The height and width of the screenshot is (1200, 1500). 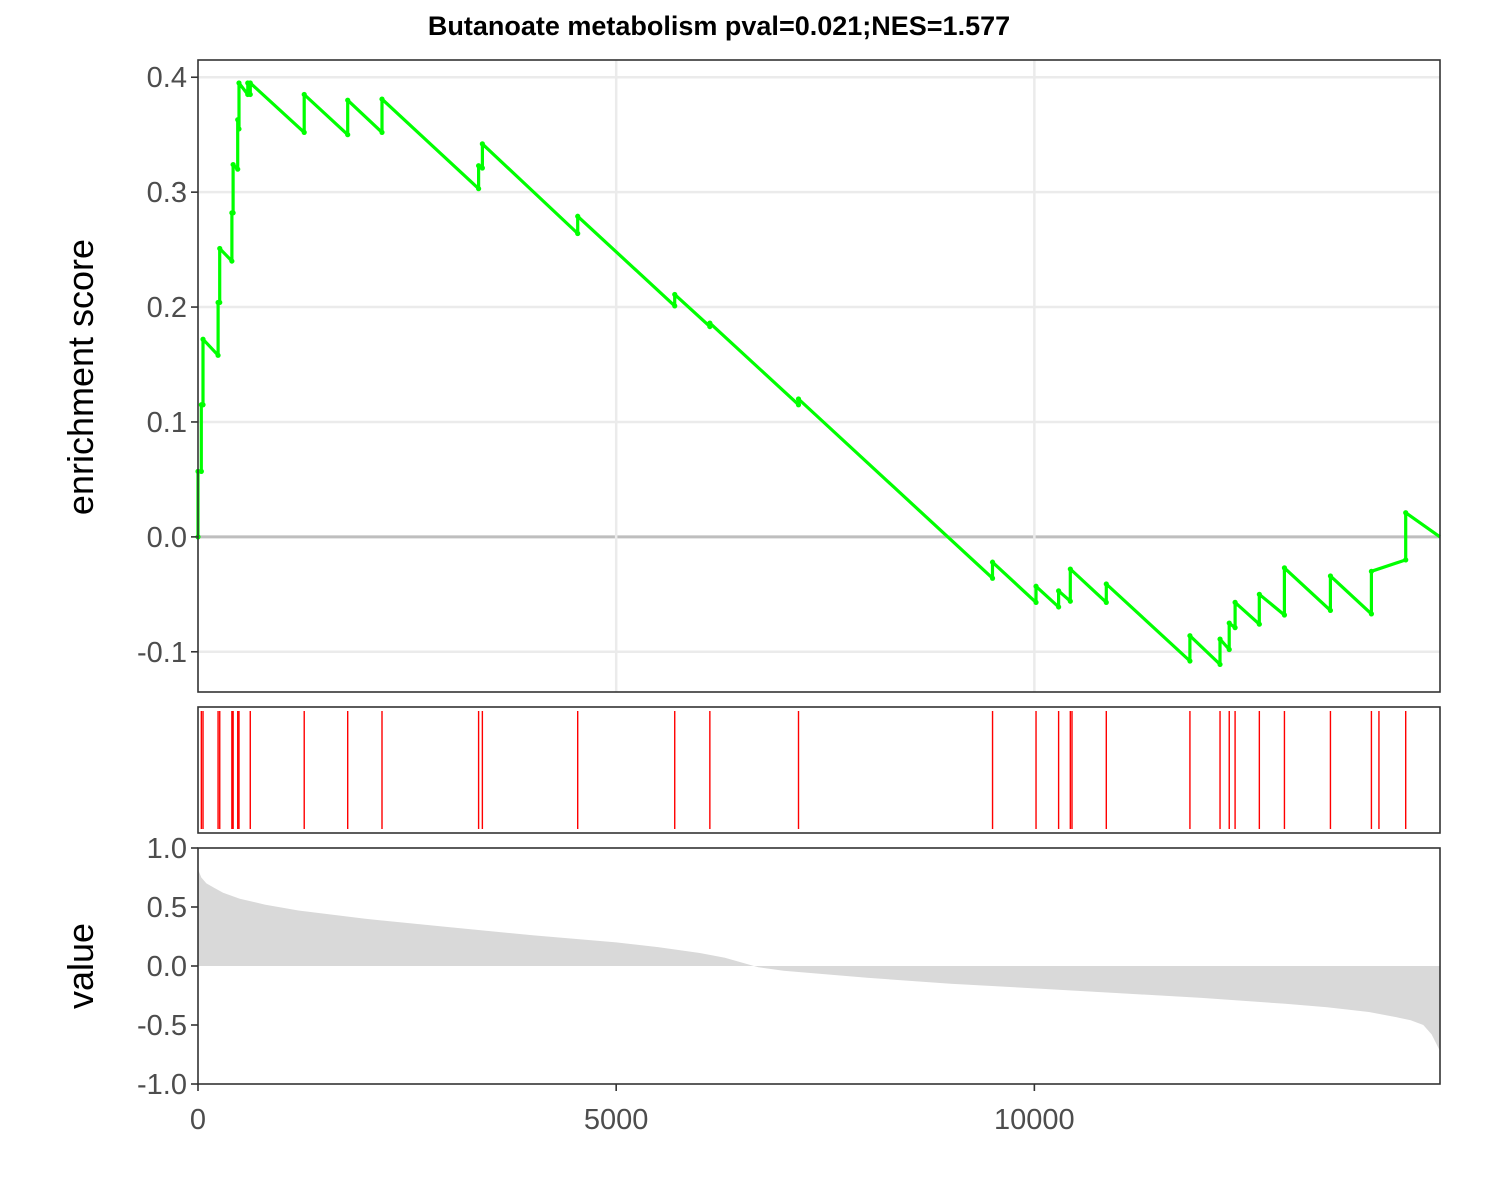 What do you see at coordinates (616, 1120) in the screenshot?
I see `metric-x-tick-label: 5000` at bounding box center [616, 1120].